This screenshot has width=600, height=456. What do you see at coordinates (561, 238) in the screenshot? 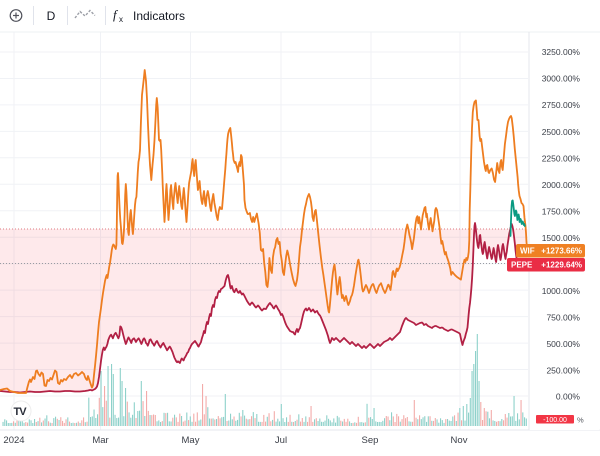
I see `svg-text: 1500.00%` at bounding box center [561, 238].